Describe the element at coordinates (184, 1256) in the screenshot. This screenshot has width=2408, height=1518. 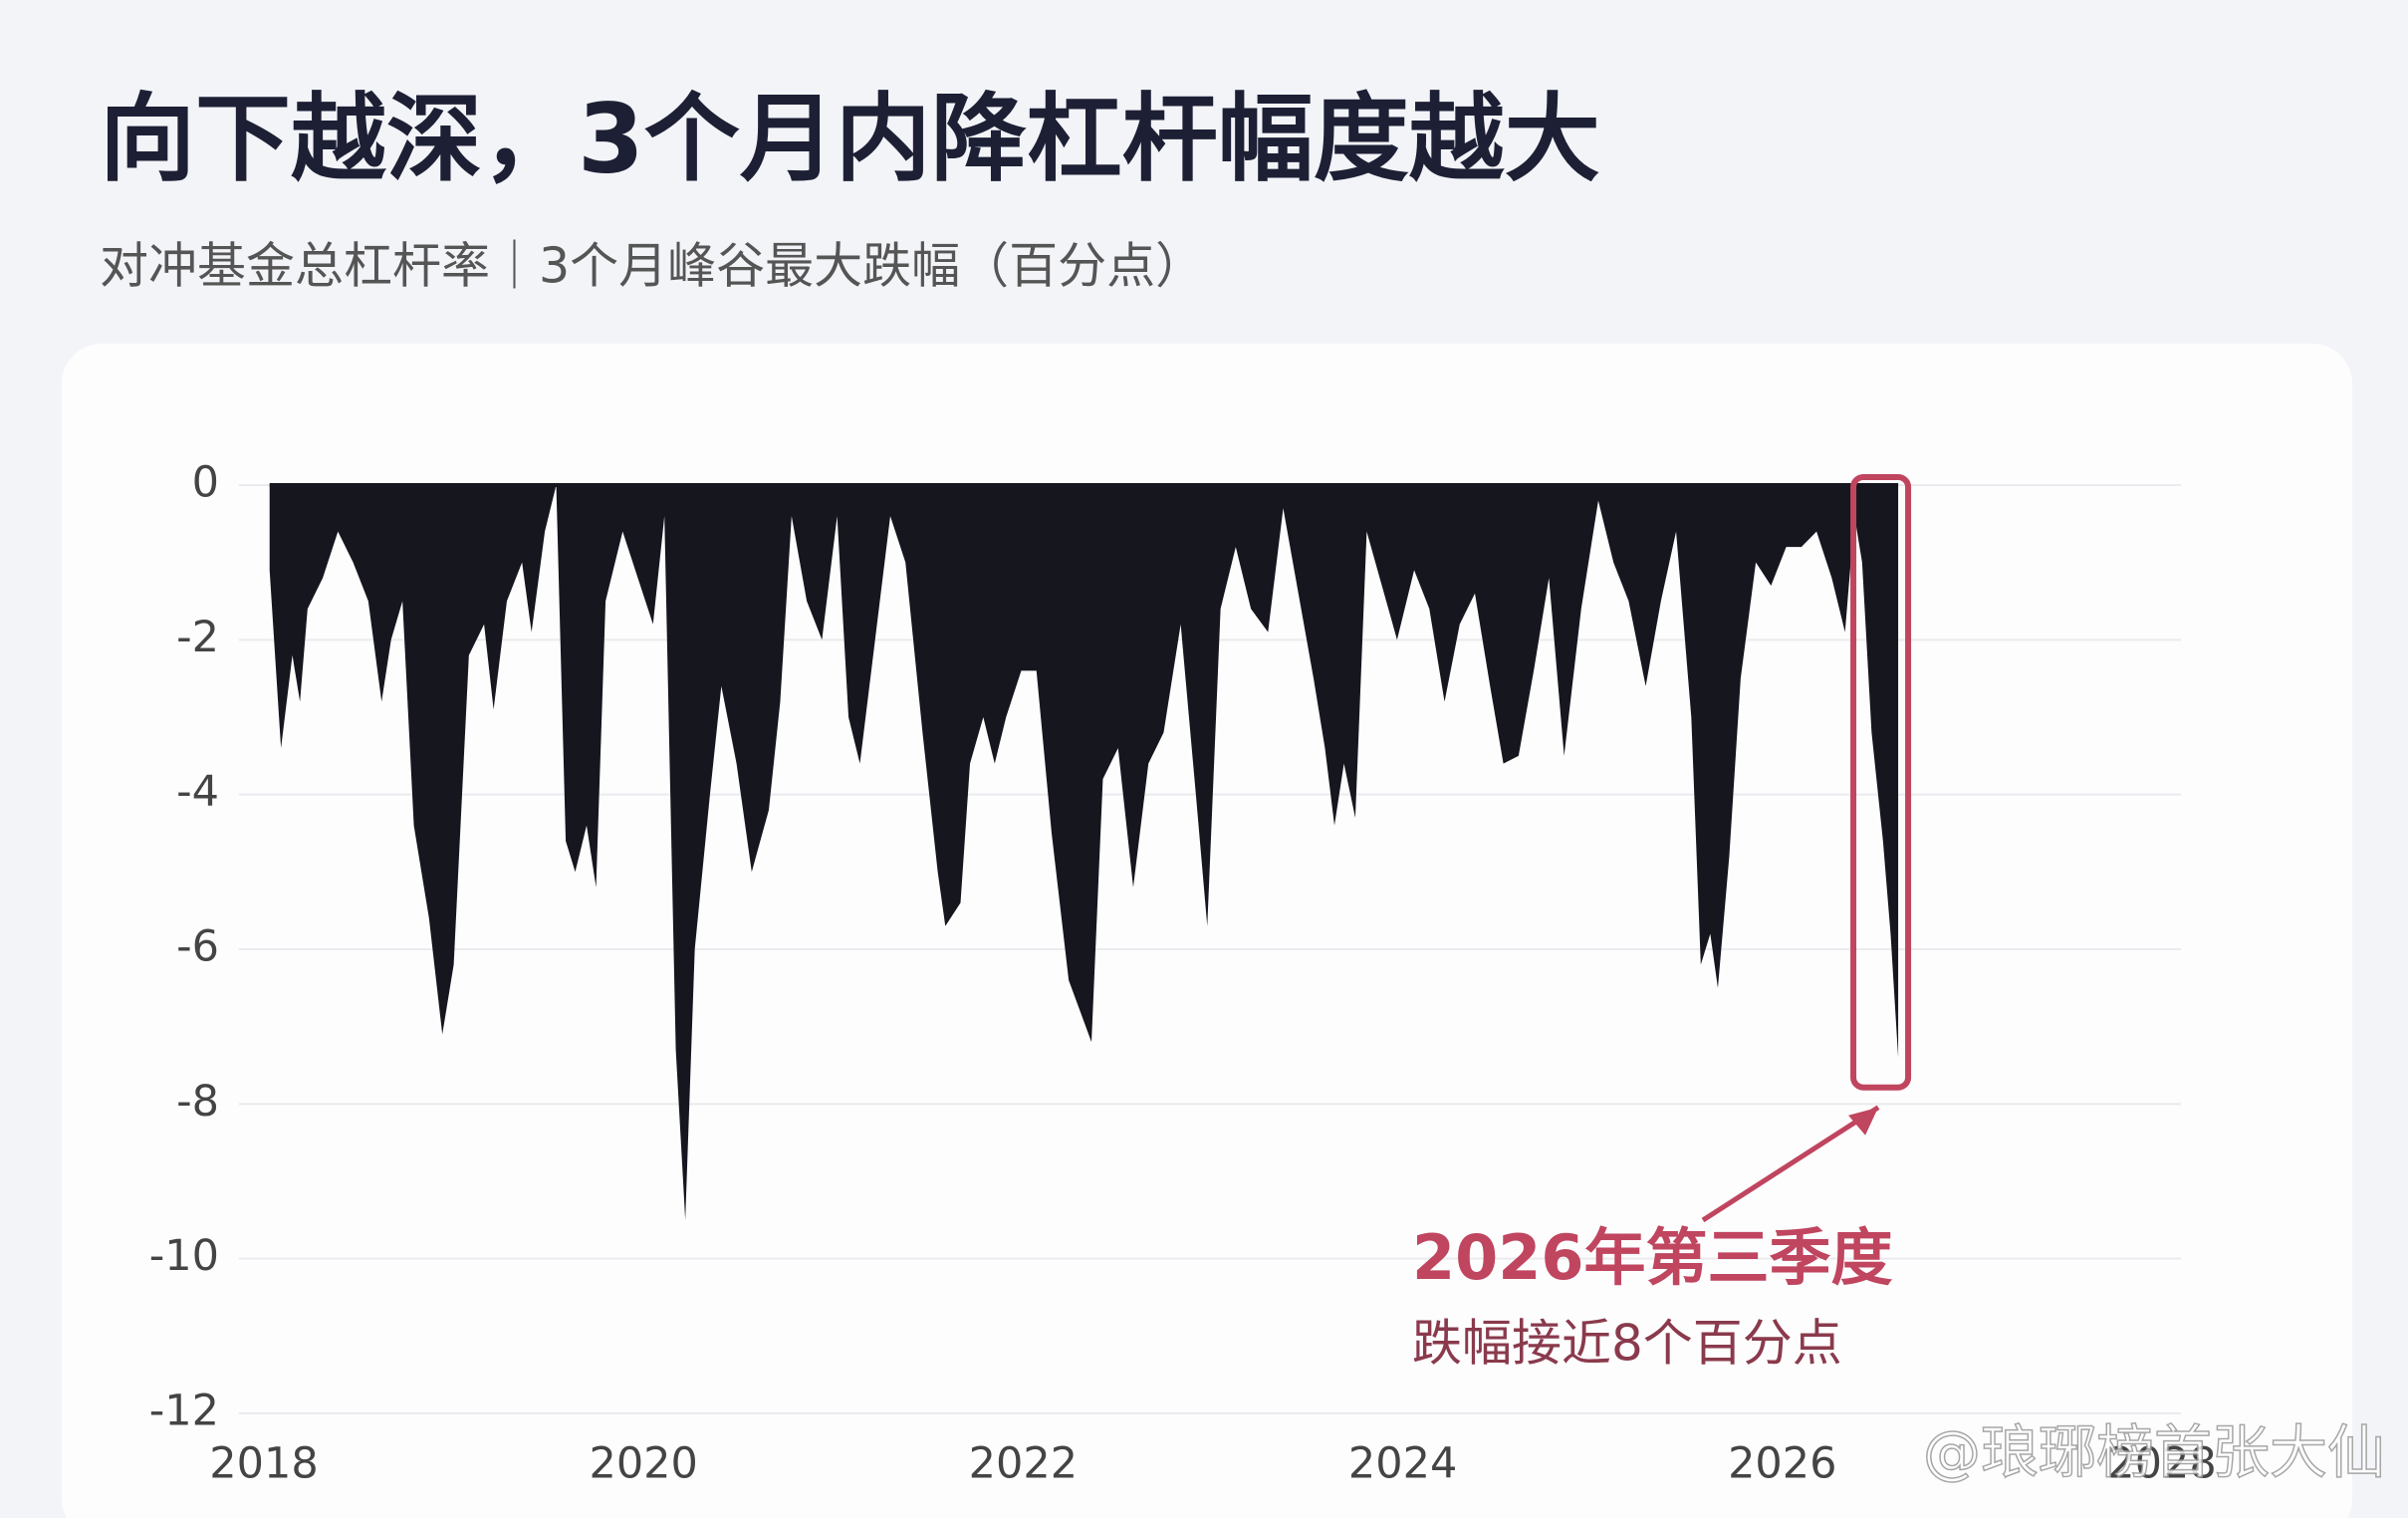
I see `y-tick-label: -10` at that location.